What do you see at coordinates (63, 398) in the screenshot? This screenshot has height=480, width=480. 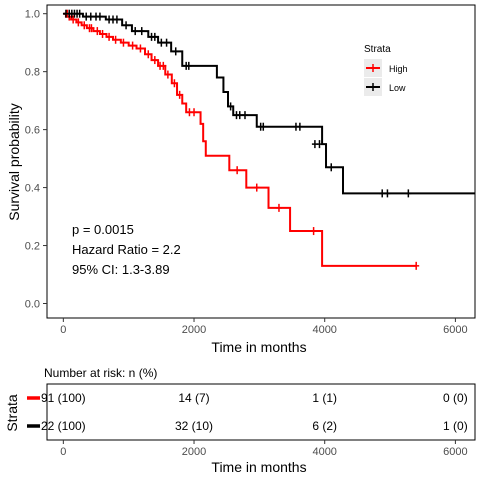 I see `risk-cell-high: 91 (100)` at bounding box center [63, 398].